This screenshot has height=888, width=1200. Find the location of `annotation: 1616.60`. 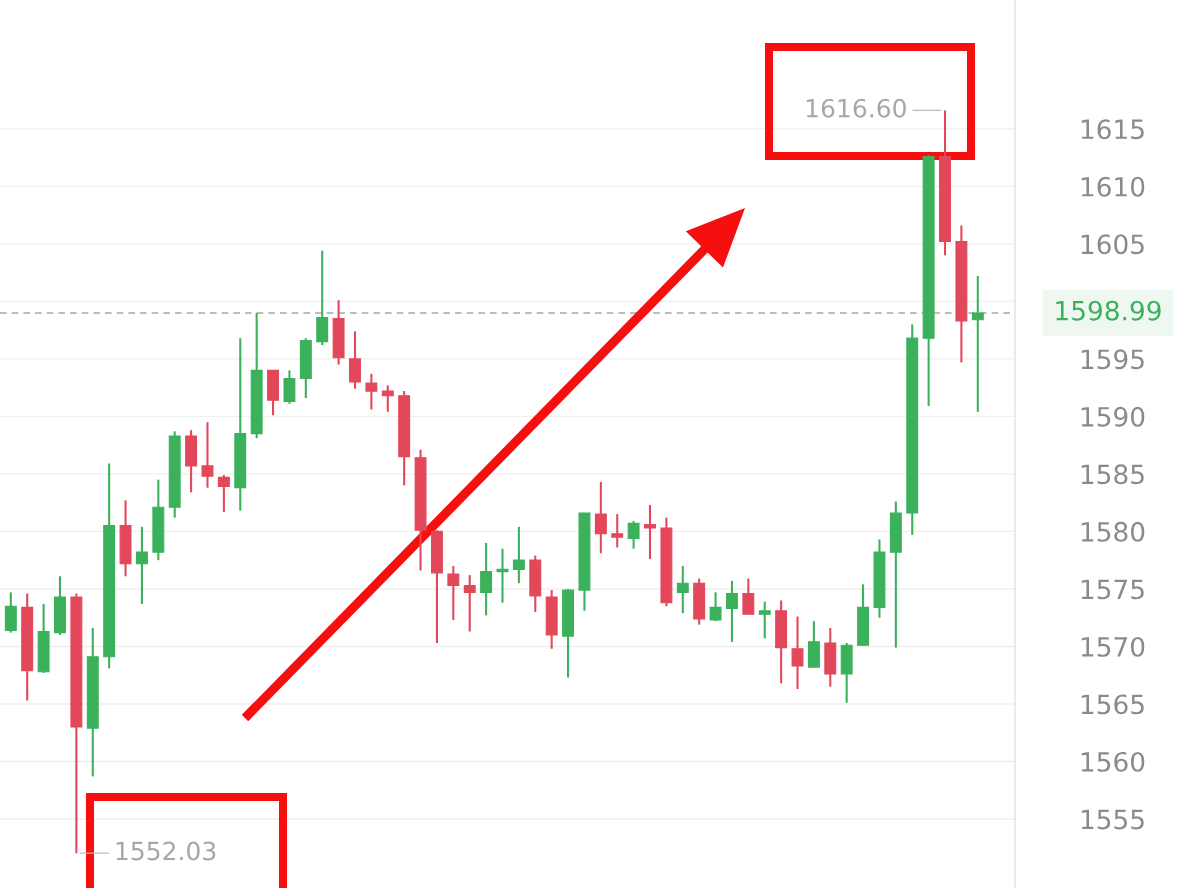

annotation: 1616.60 is located at coordinates (856, 108).